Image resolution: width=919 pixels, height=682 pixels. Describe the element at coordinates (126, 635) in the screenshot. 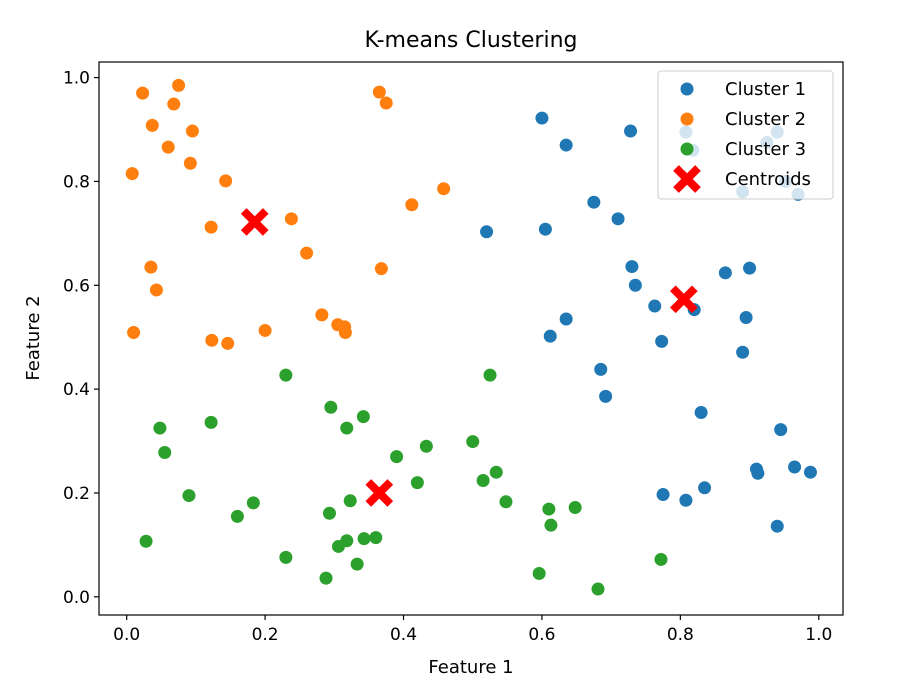

I see `x-tick-label: 0.0` at that location.